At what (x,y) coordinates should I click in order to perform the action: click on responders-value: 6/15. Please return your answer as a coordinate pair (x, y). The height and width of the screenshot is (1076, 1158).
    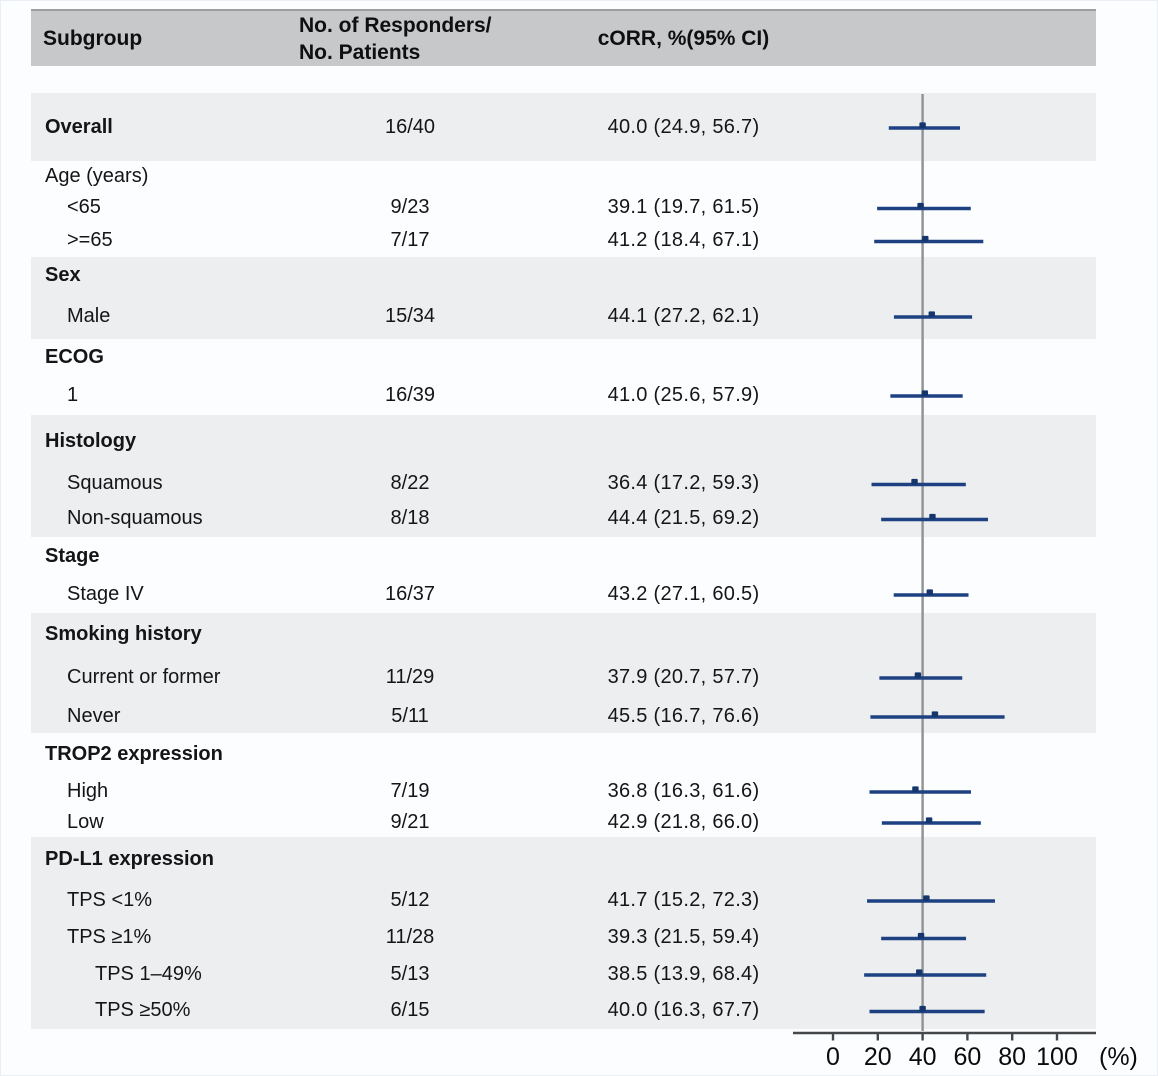
    Looking at the image, I should click on (410, 1010).